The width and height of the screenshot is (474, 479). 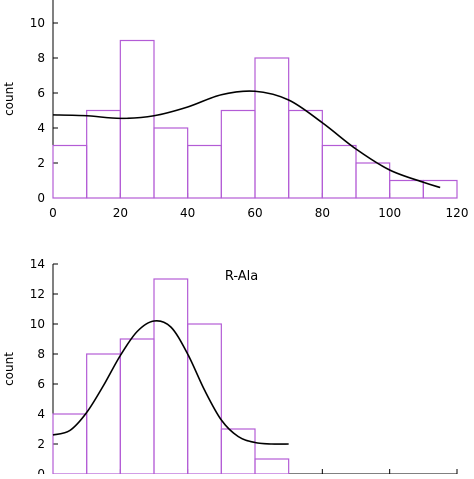 I want to click on y-tick-label: 14, so click(x=37, y=264).